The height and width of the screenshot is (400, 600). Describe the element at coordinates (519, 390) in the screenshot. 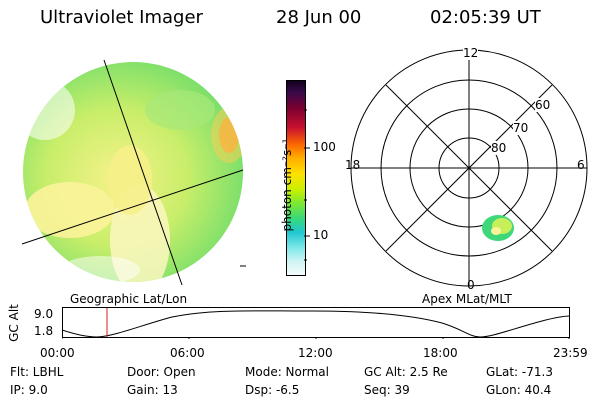

I see `info-glon: GLon: 40.4` at that location.